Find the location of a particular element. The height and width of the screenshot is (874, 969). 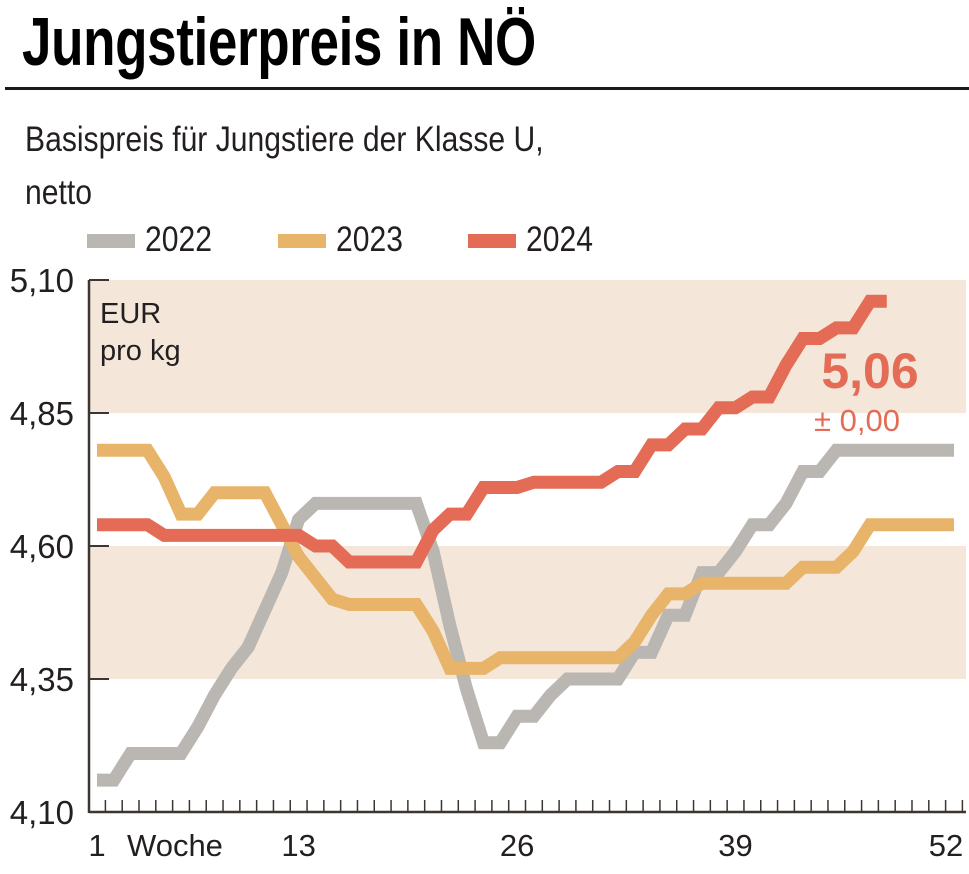

legend-swatch-2024 is located at coordinates (492, 241).